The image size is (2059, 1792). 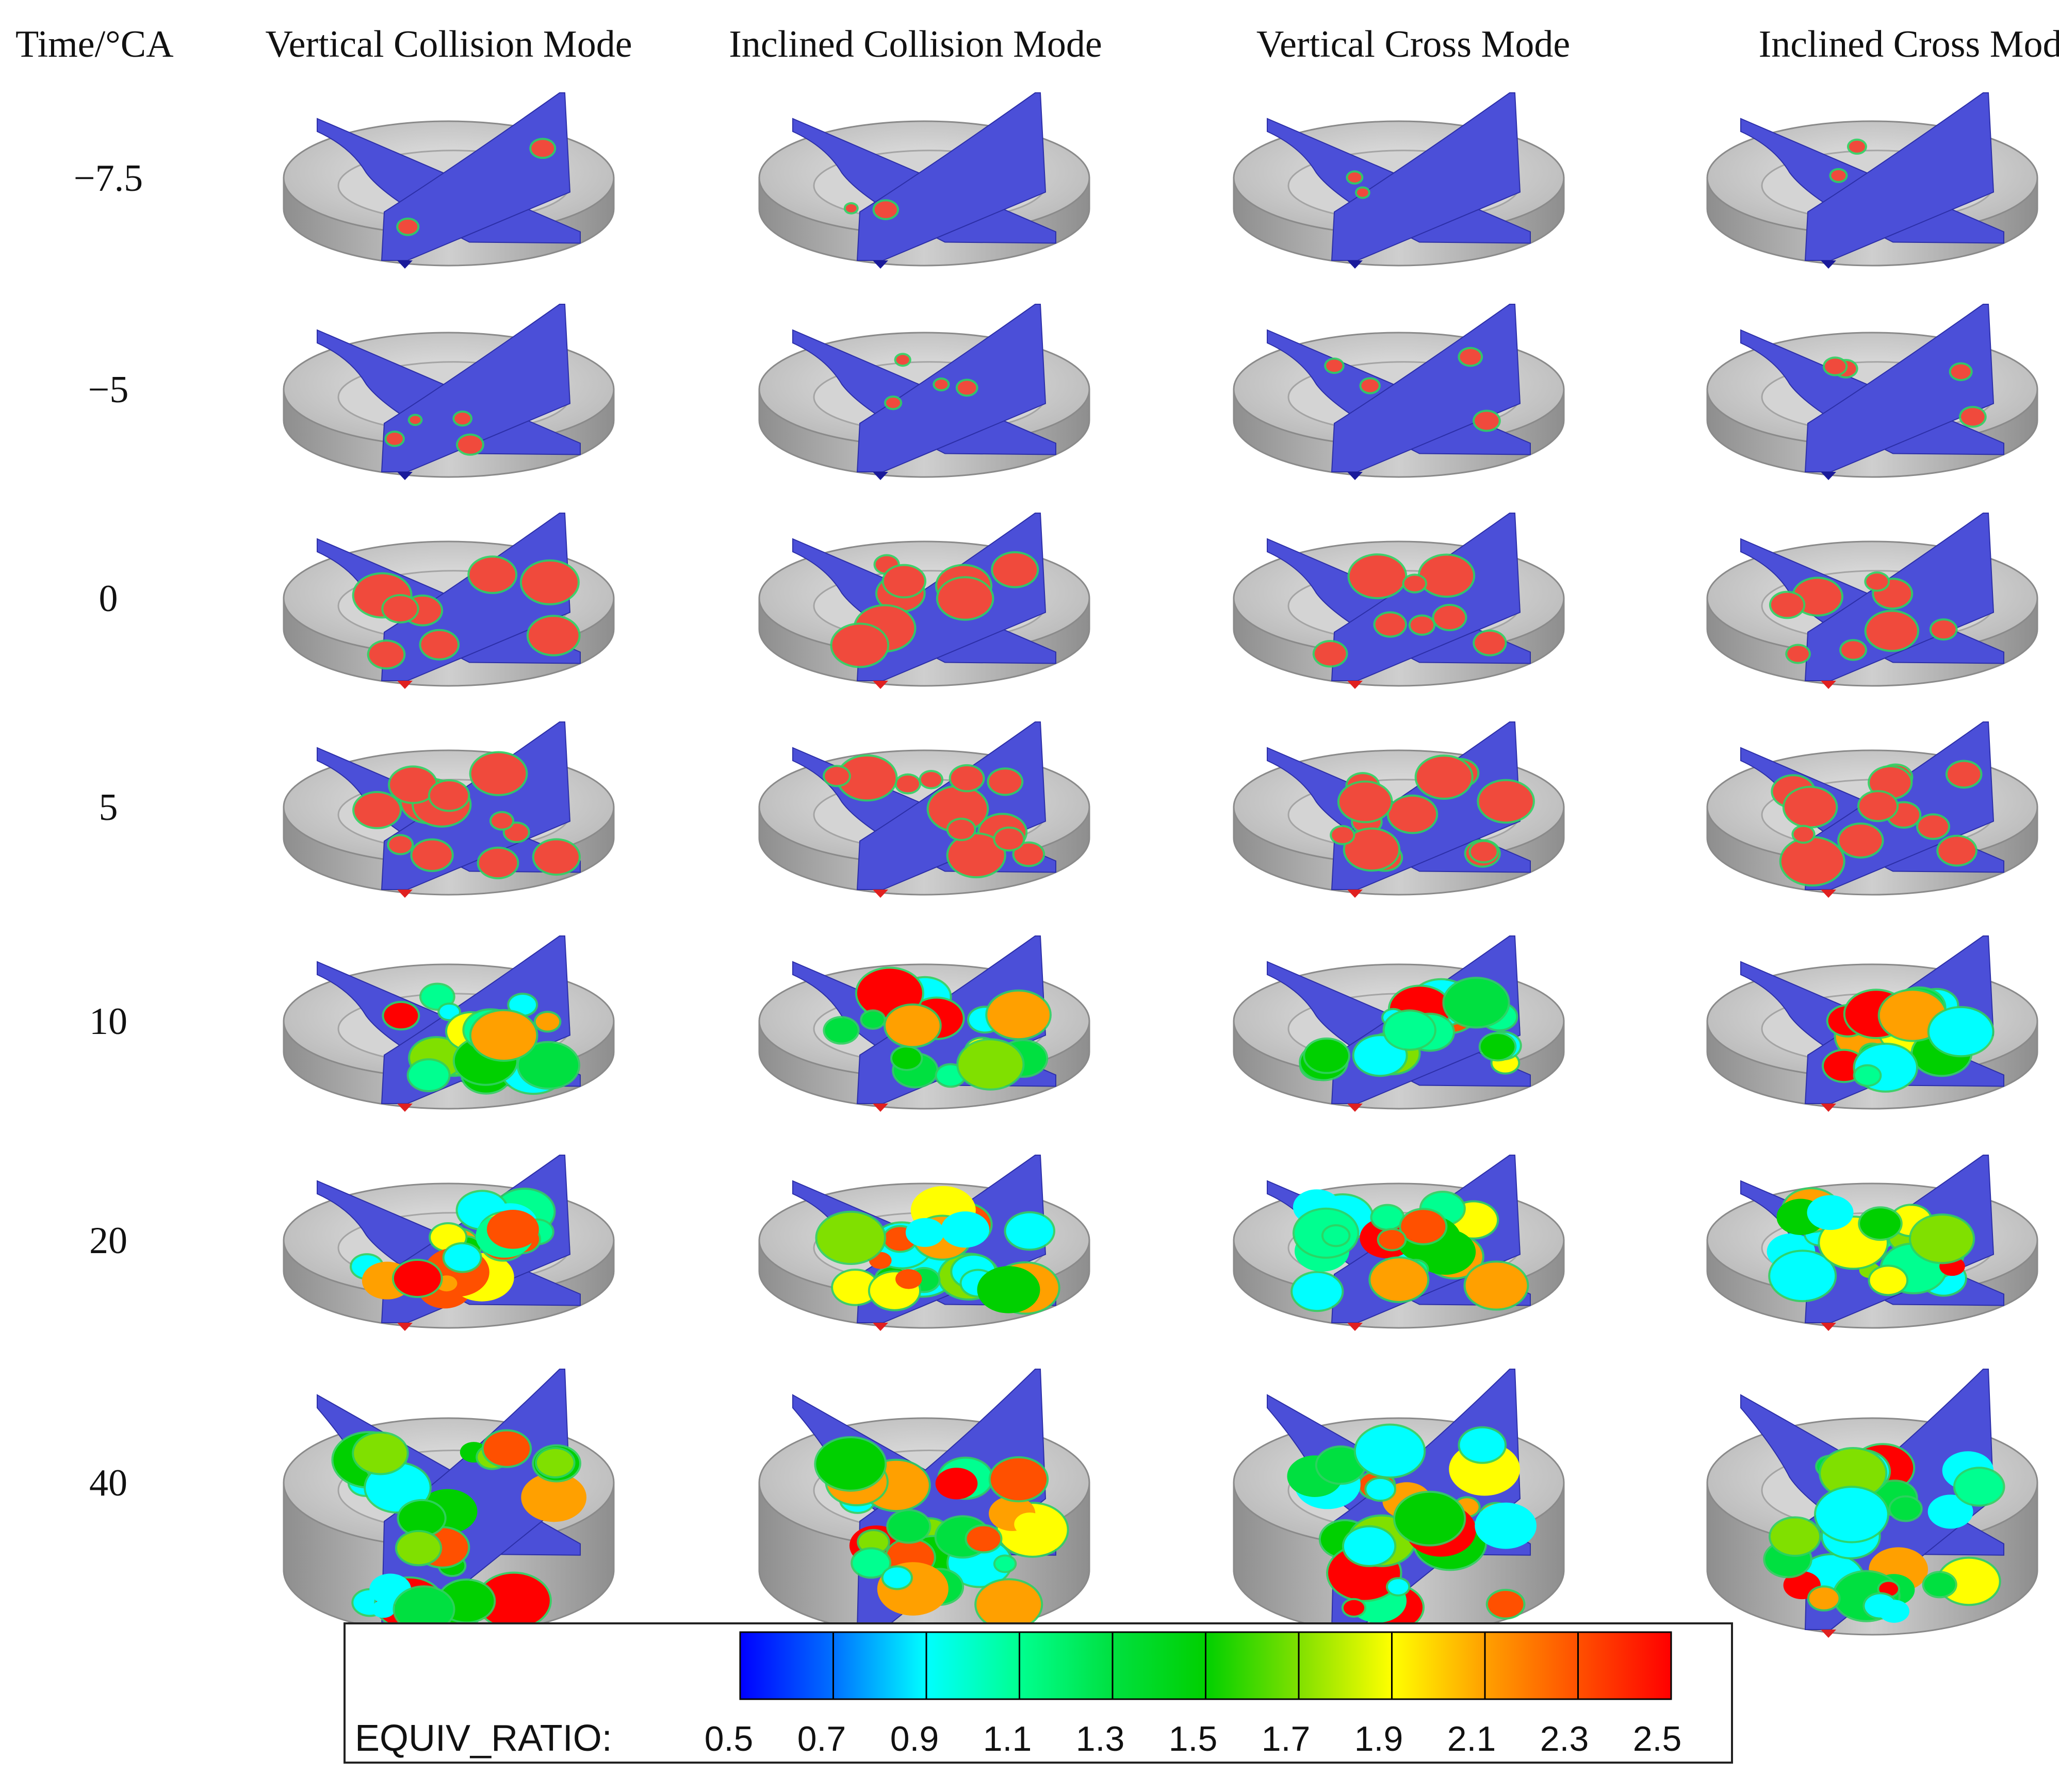 What do you see at coordinates (821, 1738) in the screenshot?
I see `colorbar-tick-label: 0.7` at bounding box center [821, 1738].